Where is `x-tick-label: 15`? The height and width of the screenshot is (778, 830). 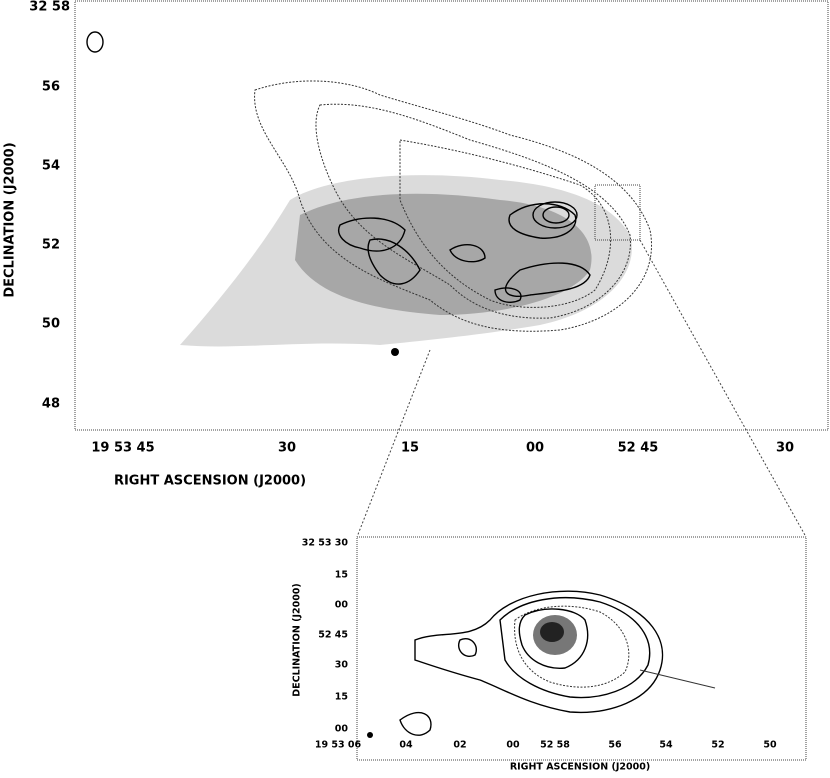 x-tick-label: 15 is located at coordinates (410, 448).